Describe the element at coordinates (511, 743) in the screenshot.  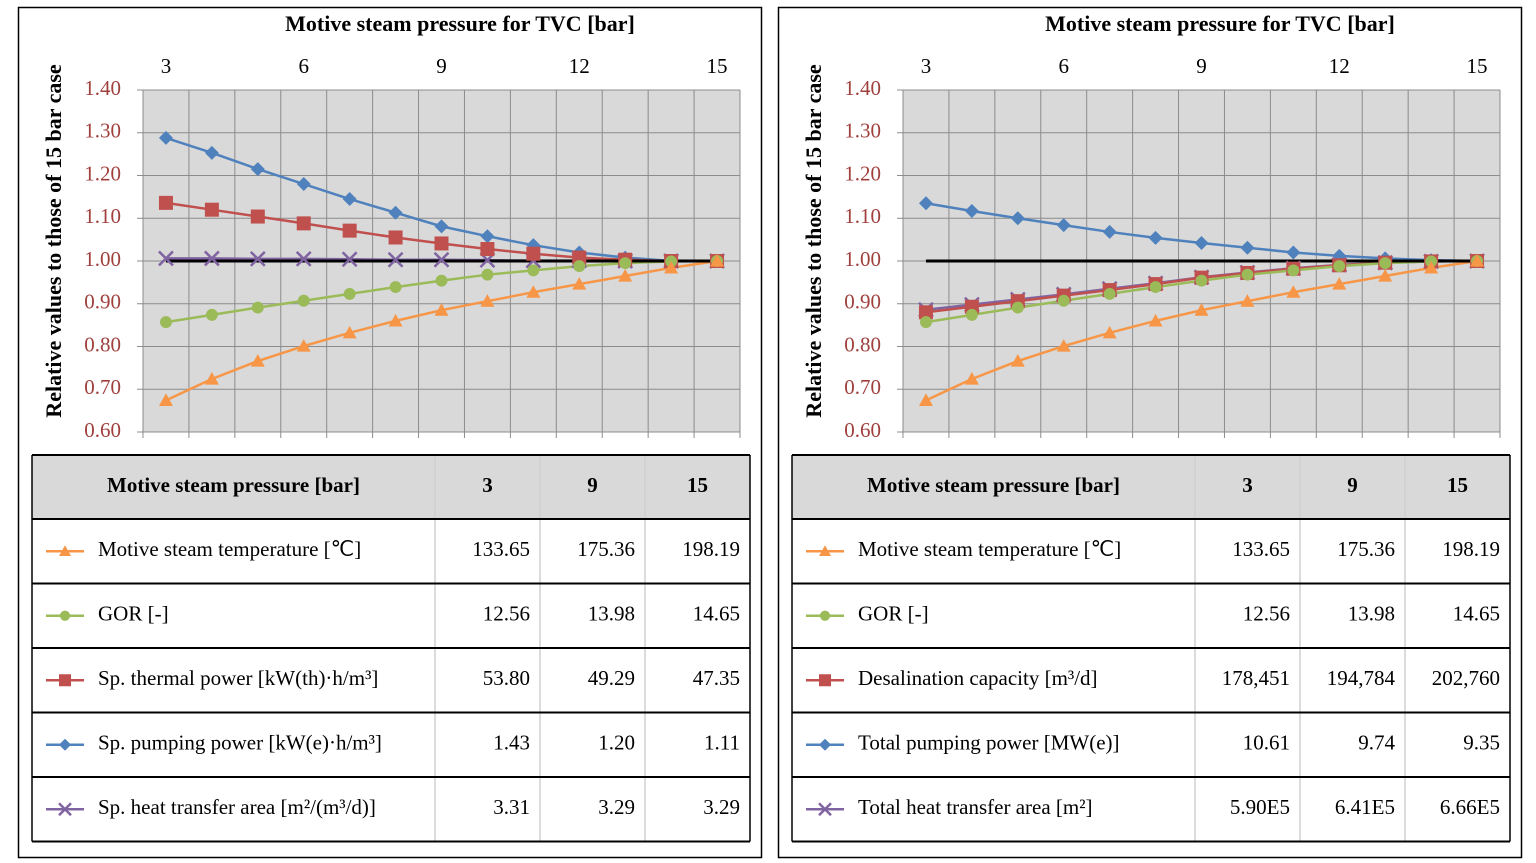
I see `table-cell: 1.43` at that location.